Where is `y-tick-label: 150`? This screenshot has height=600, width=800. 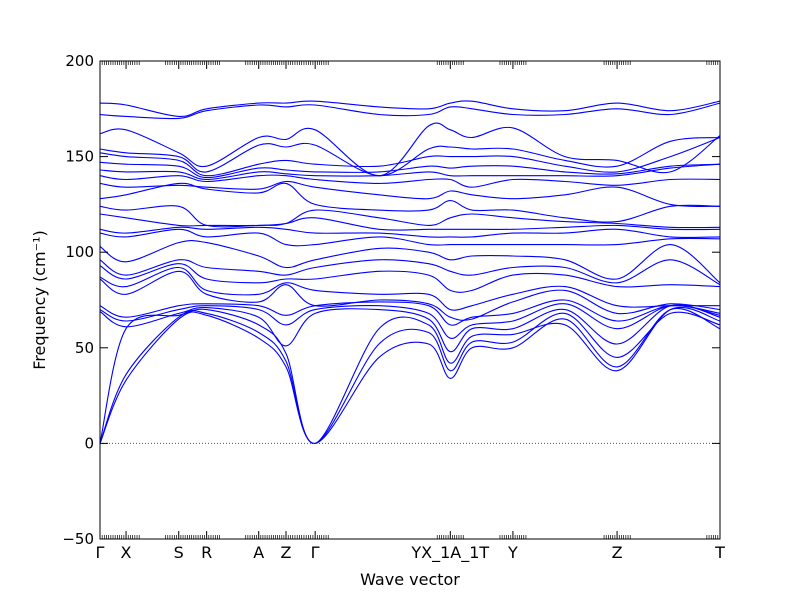
y-tick-label: 150 is located at coordinates (79, 157).